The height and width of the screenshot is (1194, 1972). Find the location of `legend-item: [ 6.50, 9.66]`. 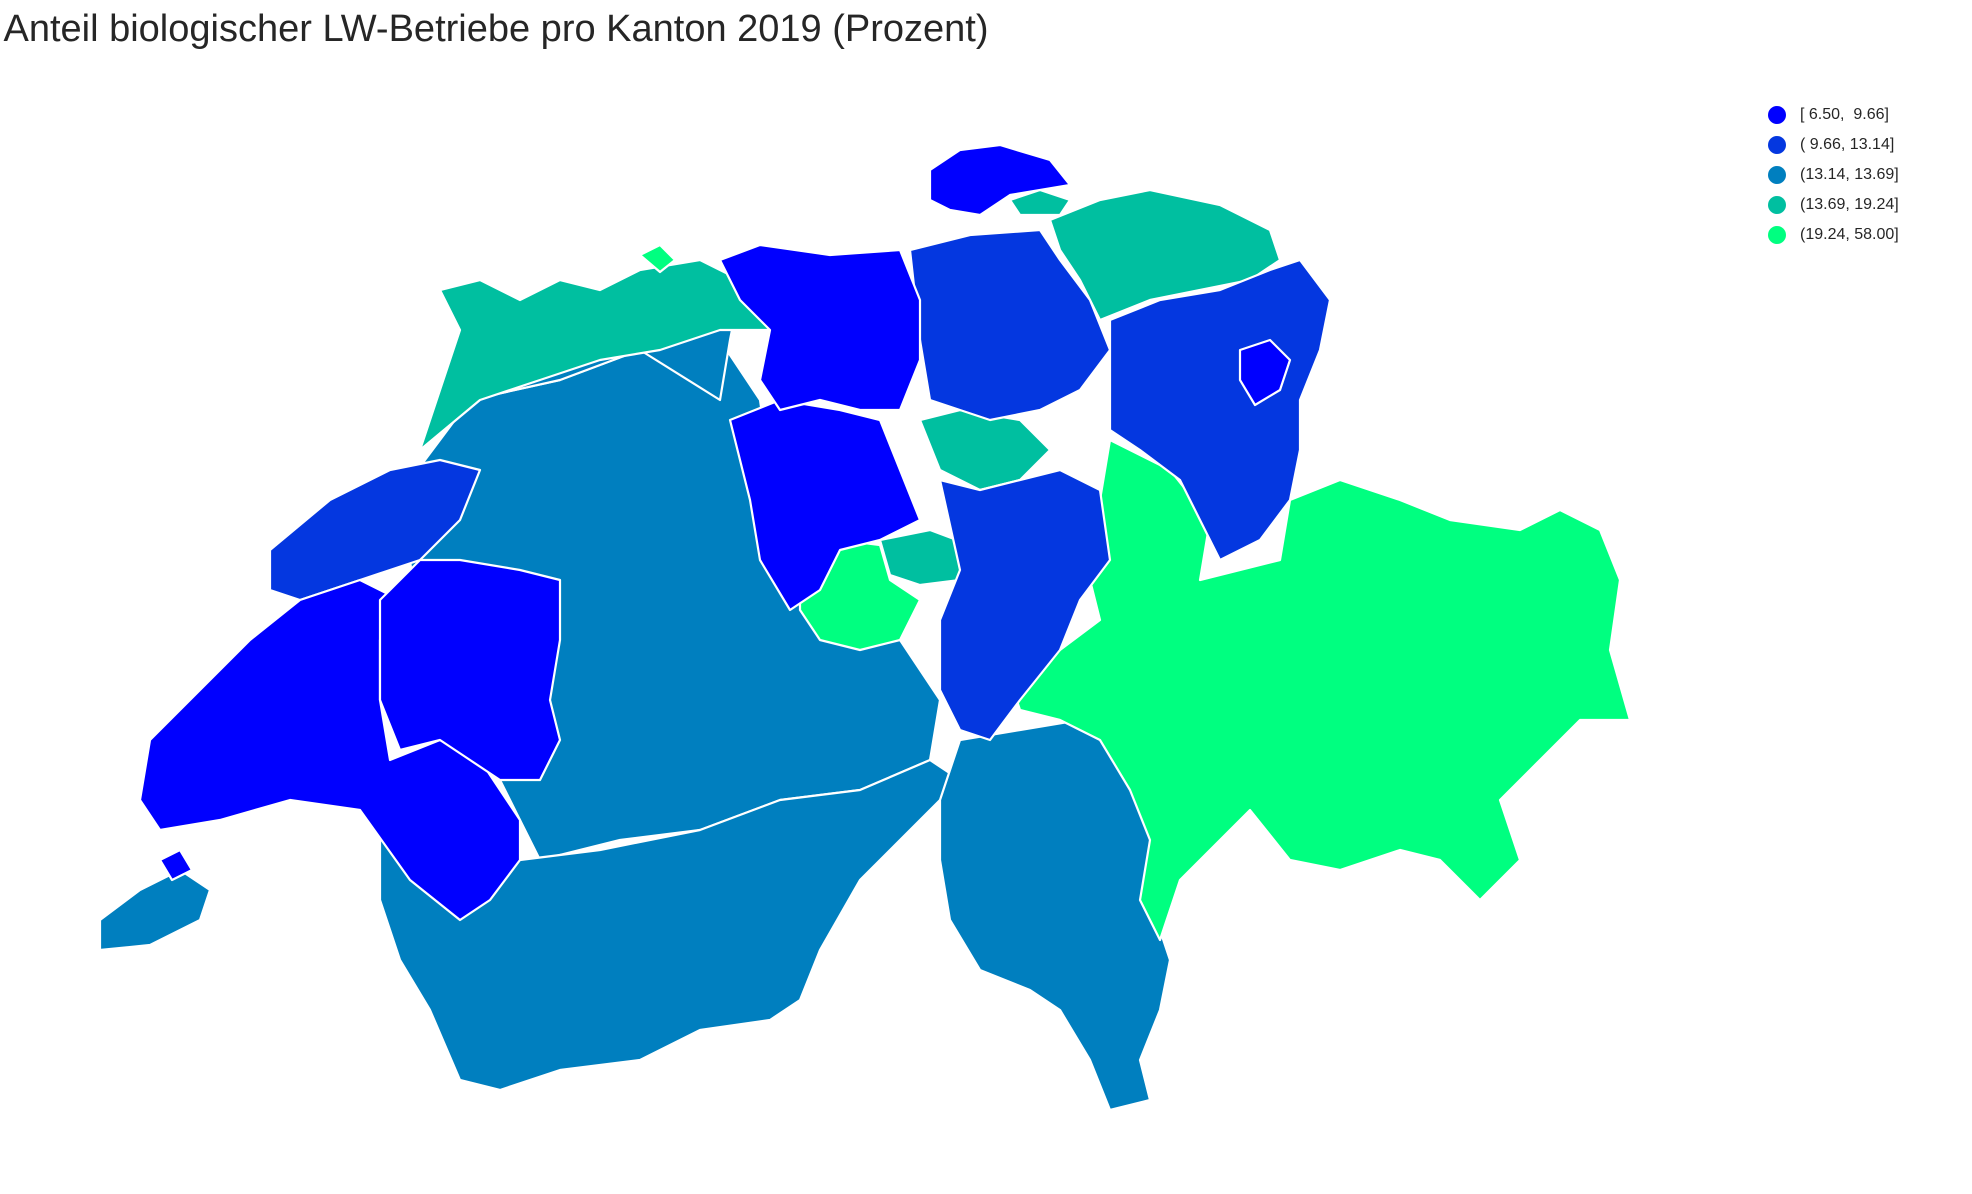

legend-item: [ 6.50, 9.66] is located at coordinates (1833, 115).